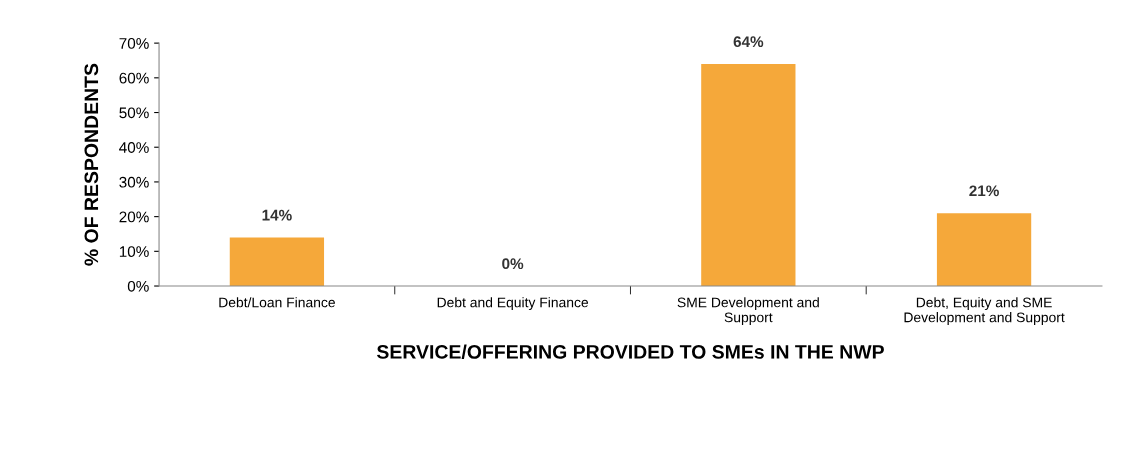 The image size is (1136, 454). I want to click on y-tick-label: 30%, so click(134, 182).